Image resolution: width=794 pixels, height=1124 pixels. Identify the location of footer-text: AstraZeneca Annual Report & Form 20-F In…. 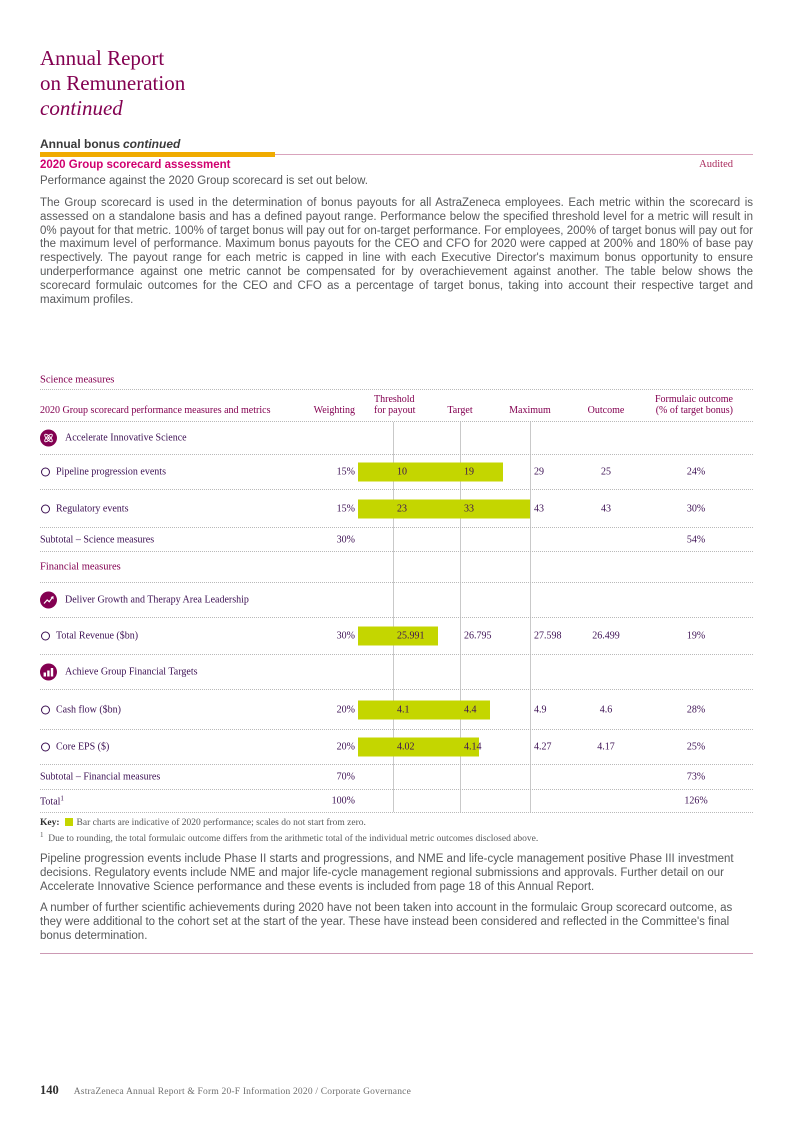
(242, 1092).